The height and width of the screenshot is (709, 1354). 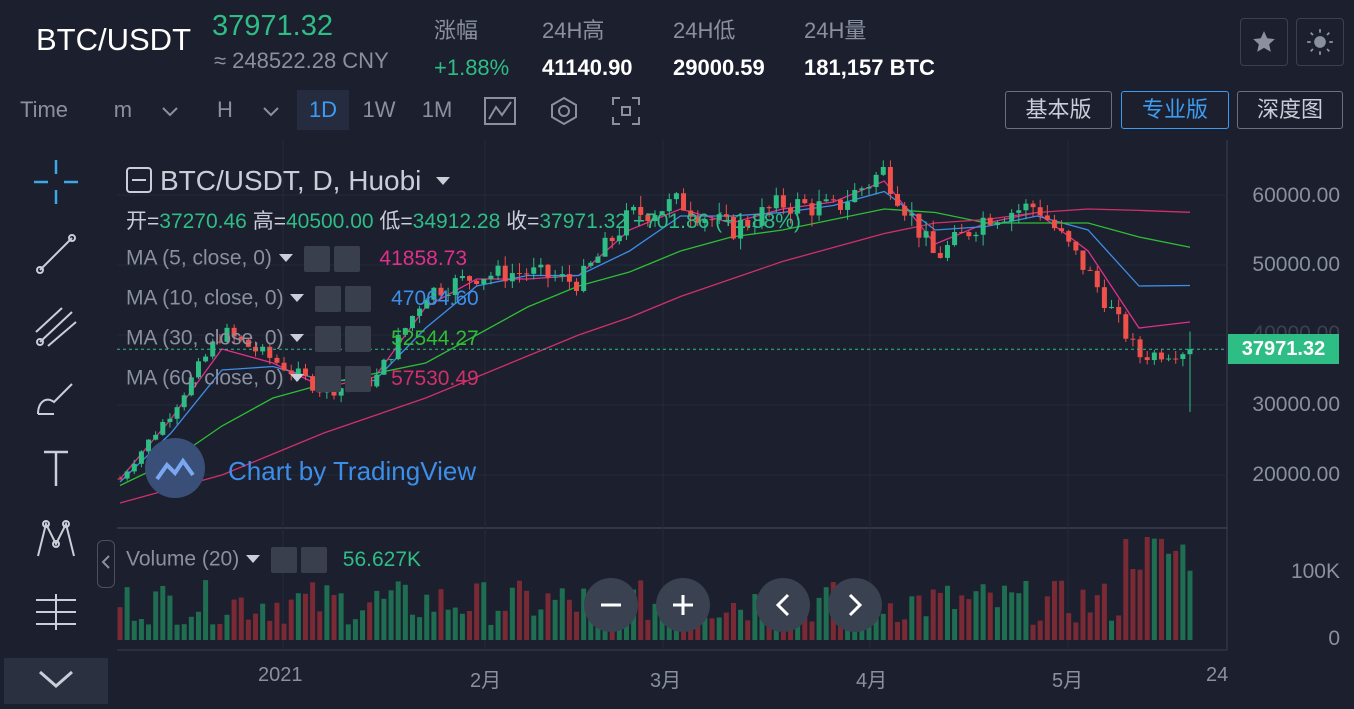 What do you see at coordinates (1058, 110) in the screenshot?
I see `view-basic-button: 基本版` at bounding box center [1058, 110].